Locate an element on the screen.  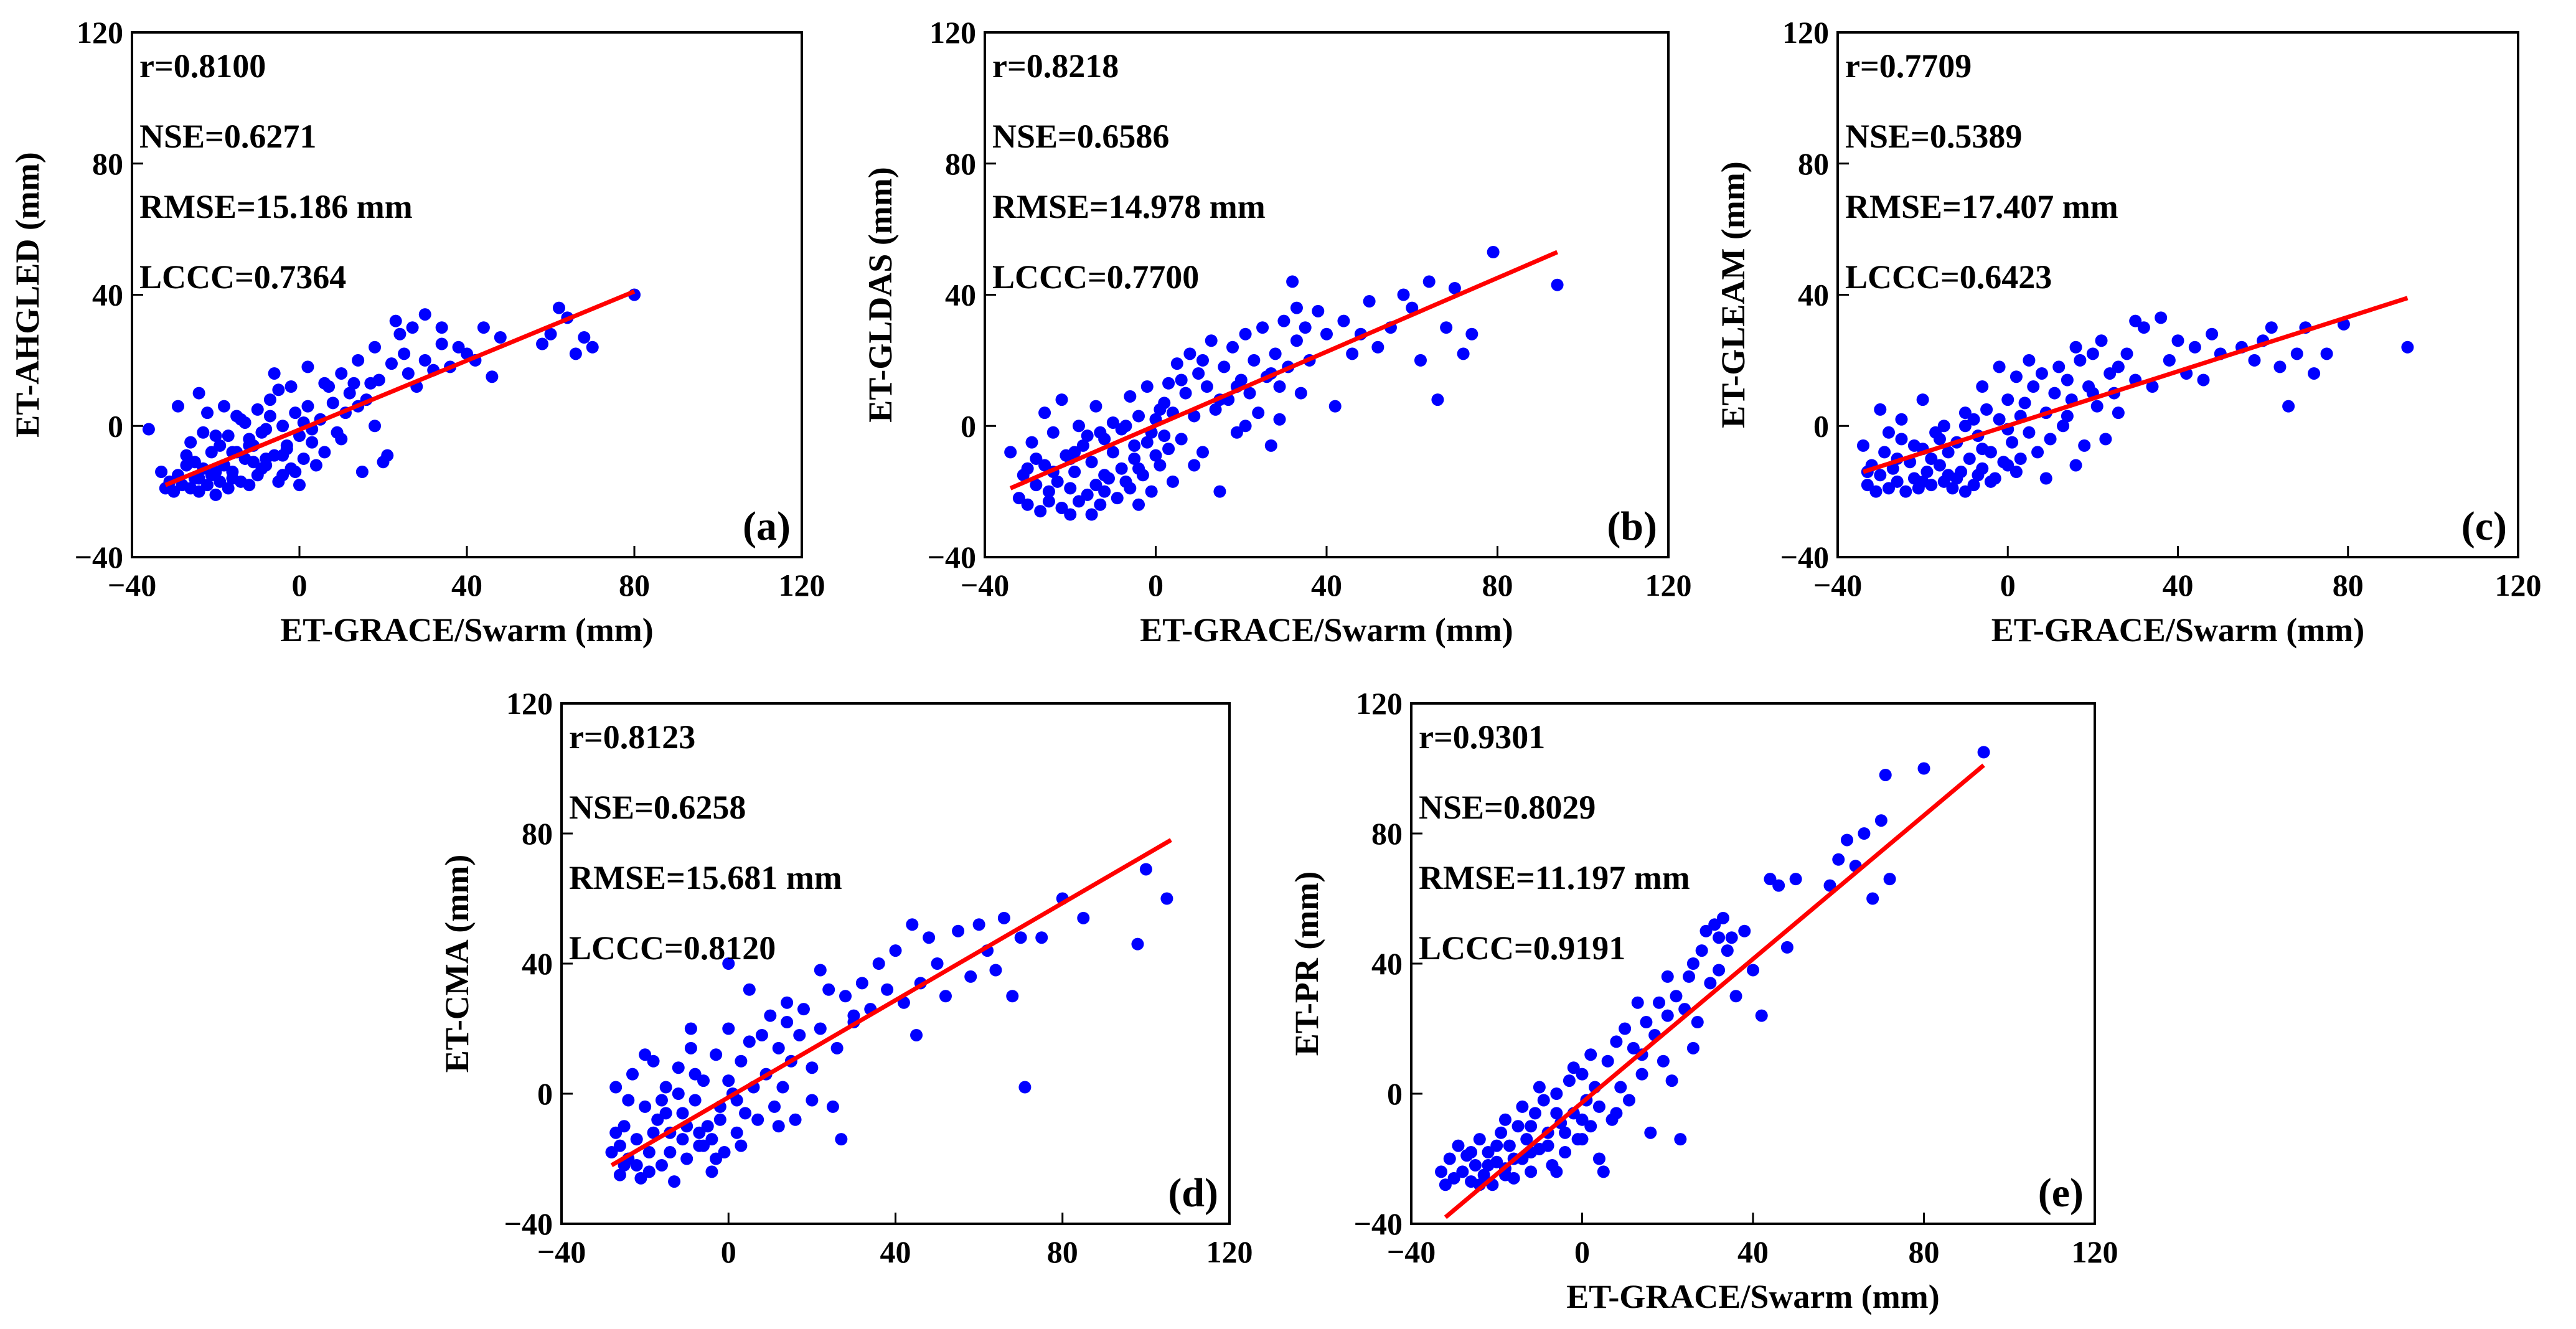
y-axis-label: ET-PR (mm) is located at coordinates (1306, 964).